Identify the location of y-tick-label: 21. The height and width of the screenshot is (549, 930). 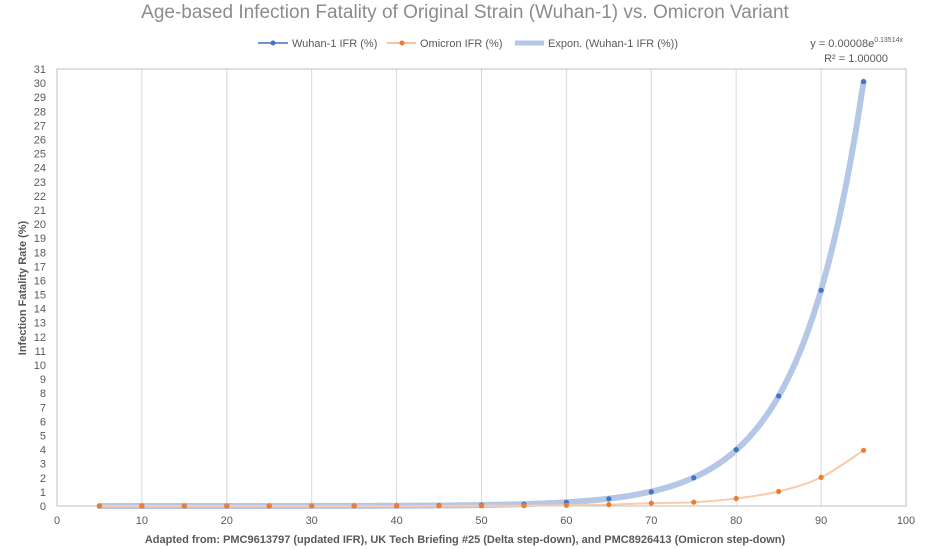
(40, 211).